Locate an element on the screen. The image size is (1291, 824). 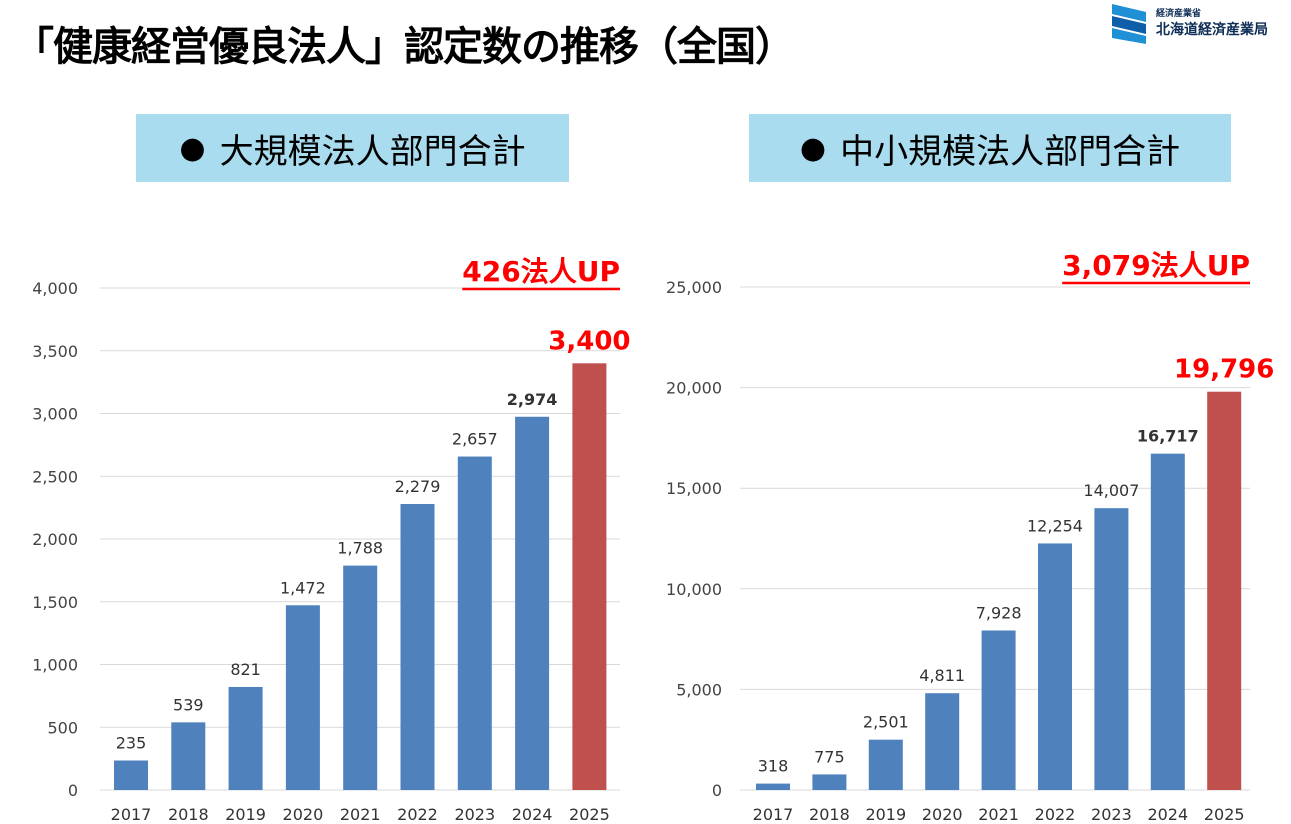
section-label-sme: ● 中小規模法人部門合計 is located at coordinates (990, 148).